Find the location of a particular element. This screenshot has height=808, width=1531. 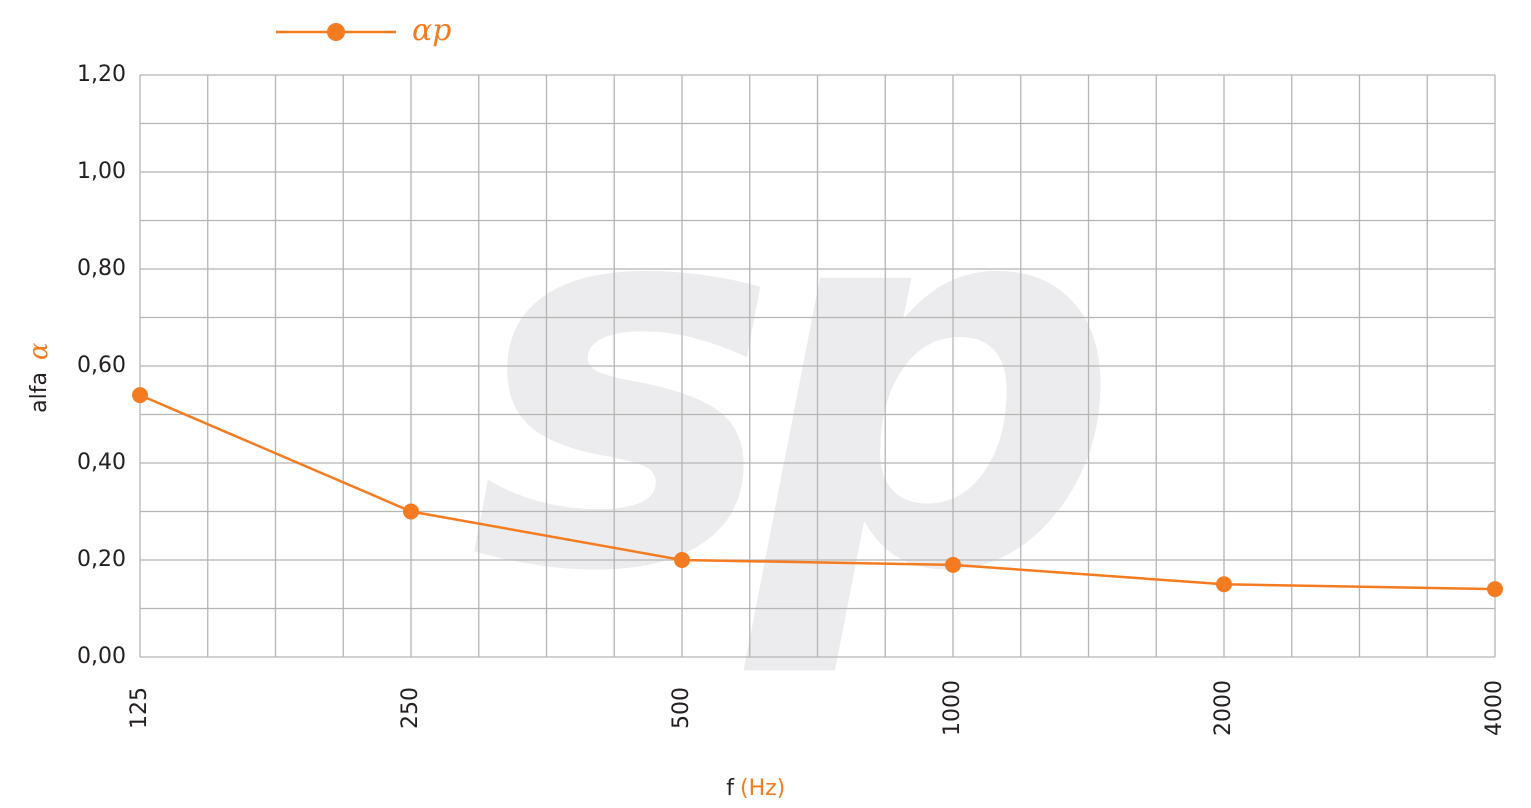

x-label: f is located at coordinates (730, 788).